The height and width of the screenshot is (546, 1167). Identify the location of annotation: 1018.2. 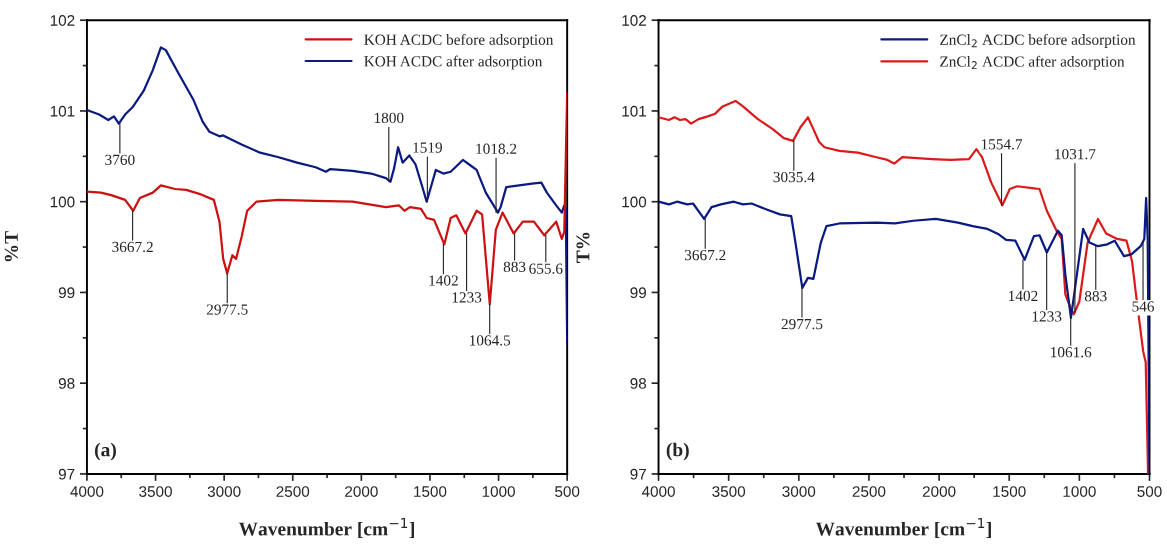
(496, 148).